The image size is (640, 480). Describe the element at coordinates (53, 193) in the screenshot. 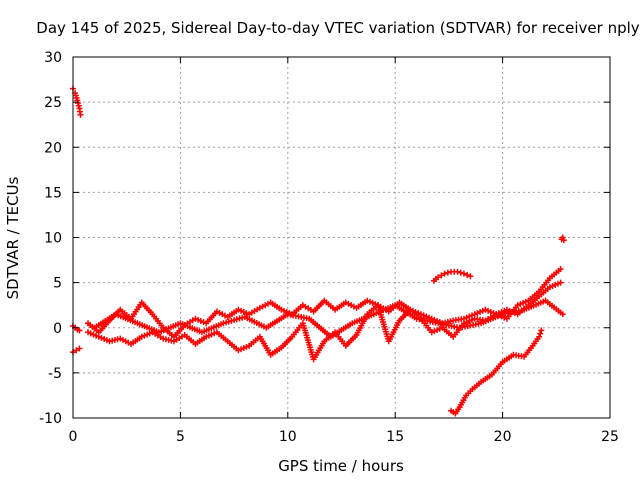

I see `y-tick-label: 15` at that location.